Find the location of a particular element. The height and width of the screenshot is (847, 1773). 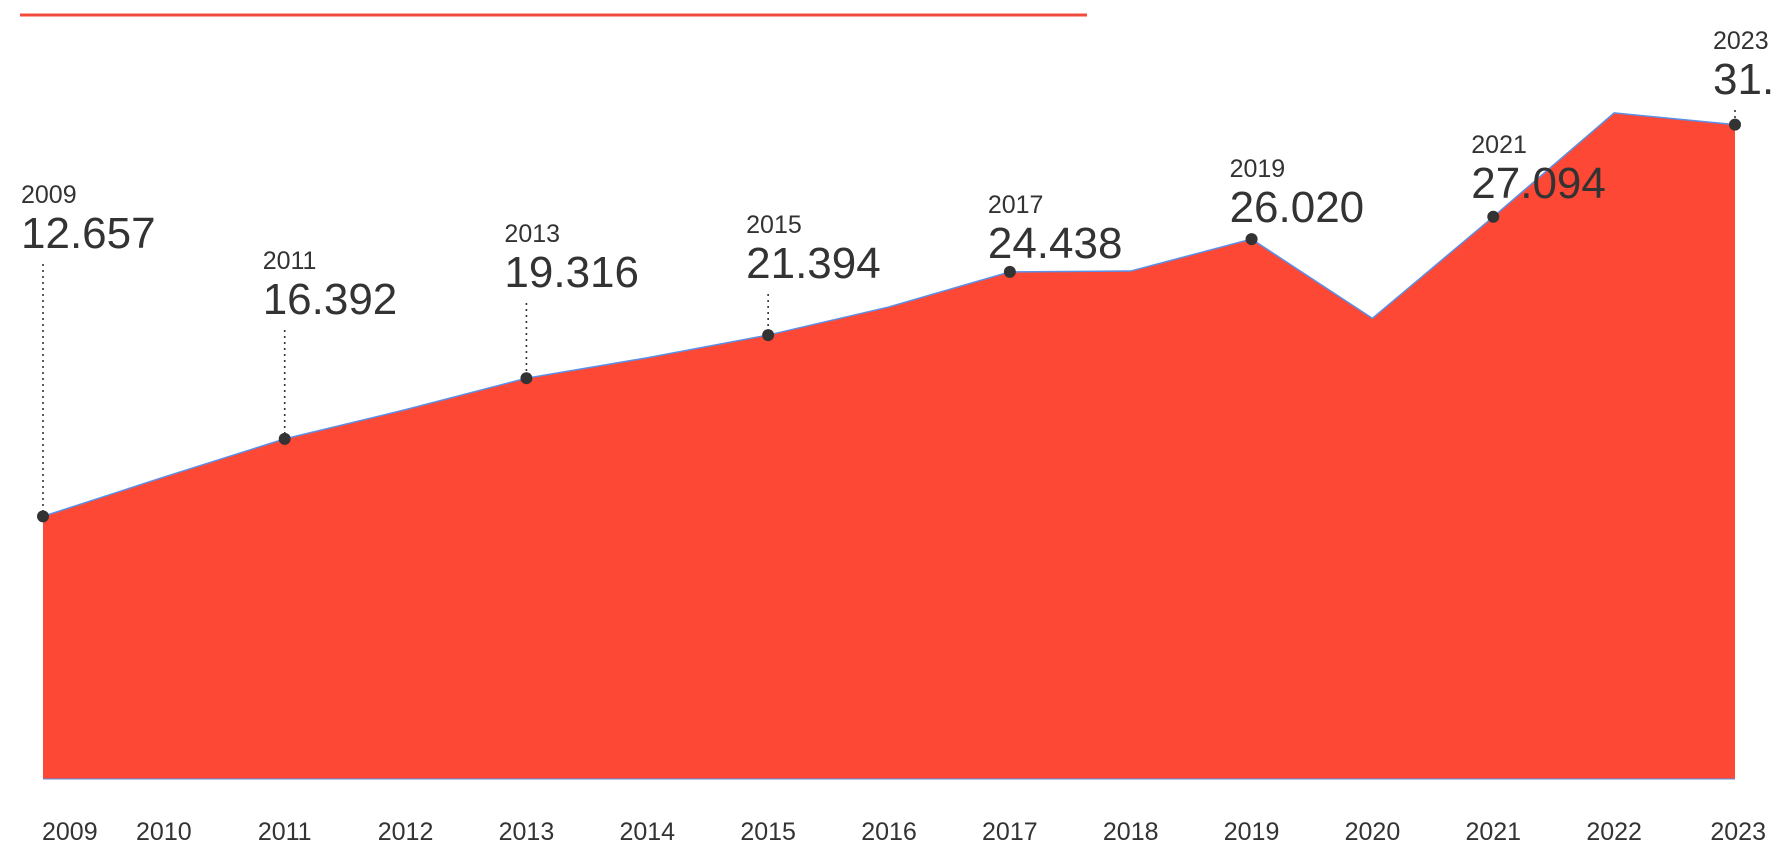

callout-value-label: 19.316 is located at coordinates (571, 272).